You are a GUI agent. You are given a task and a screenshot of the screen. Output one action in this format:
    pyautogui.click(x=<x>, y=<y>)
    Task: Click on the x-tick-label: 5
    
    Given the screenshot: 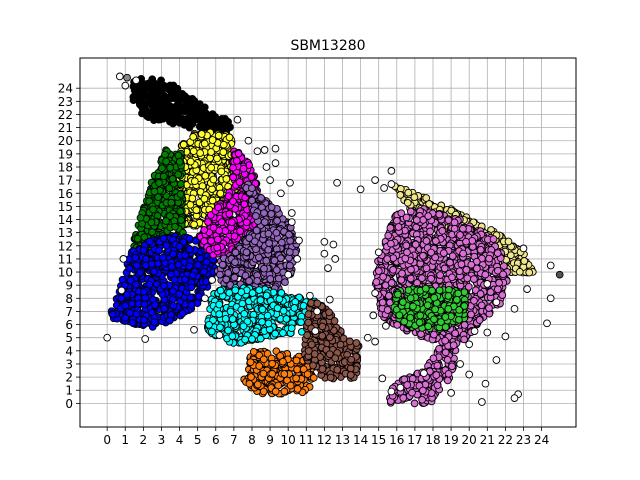 What is the action you would take?
    pyautogui.click(x=198, y=440)
    